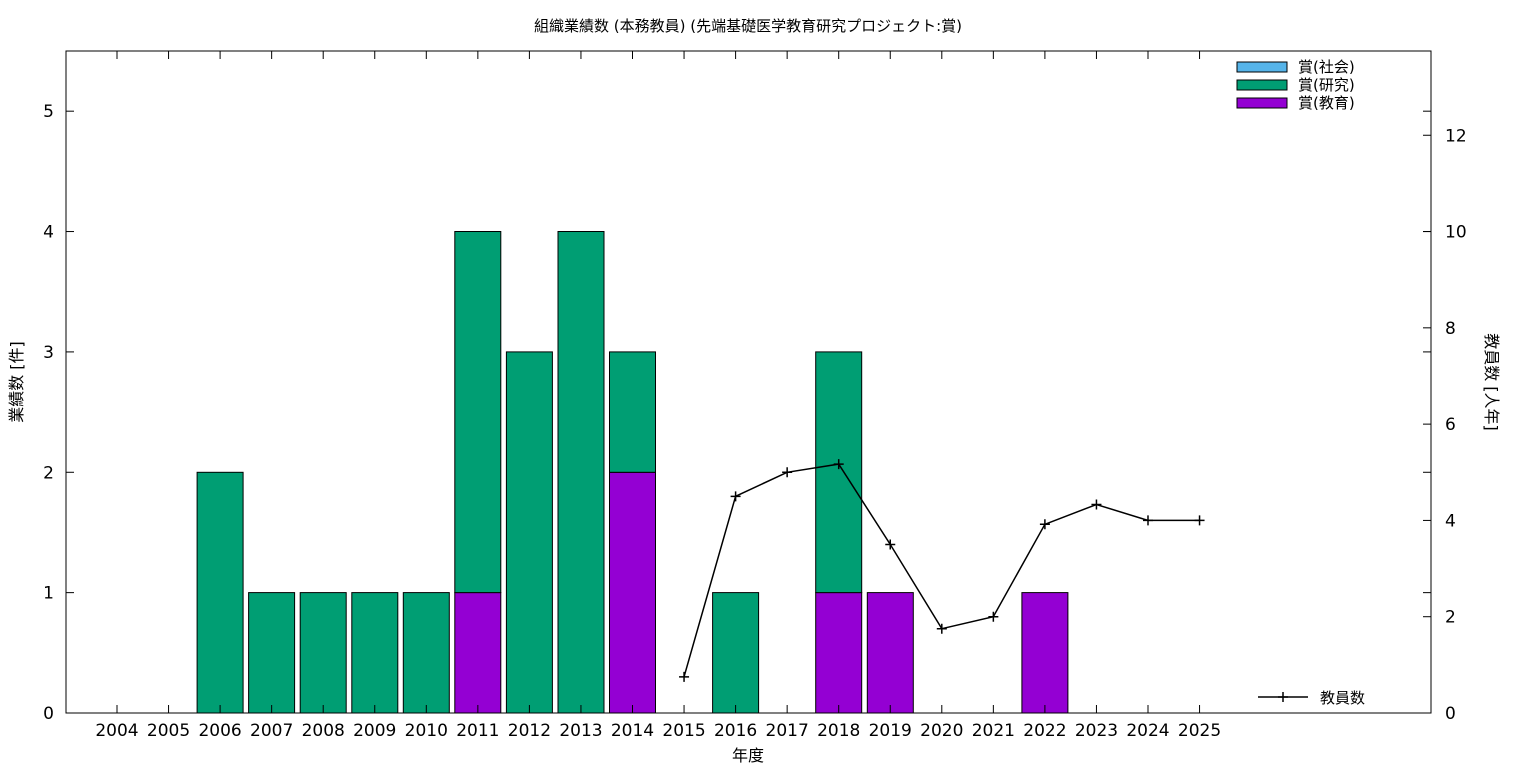 The width and height of the screenshot is (1536, 768). What do you see at coordinates (529, 731) in the screenshot?
I see `x-tick-label: 2012` at bounding box center [529, 731].